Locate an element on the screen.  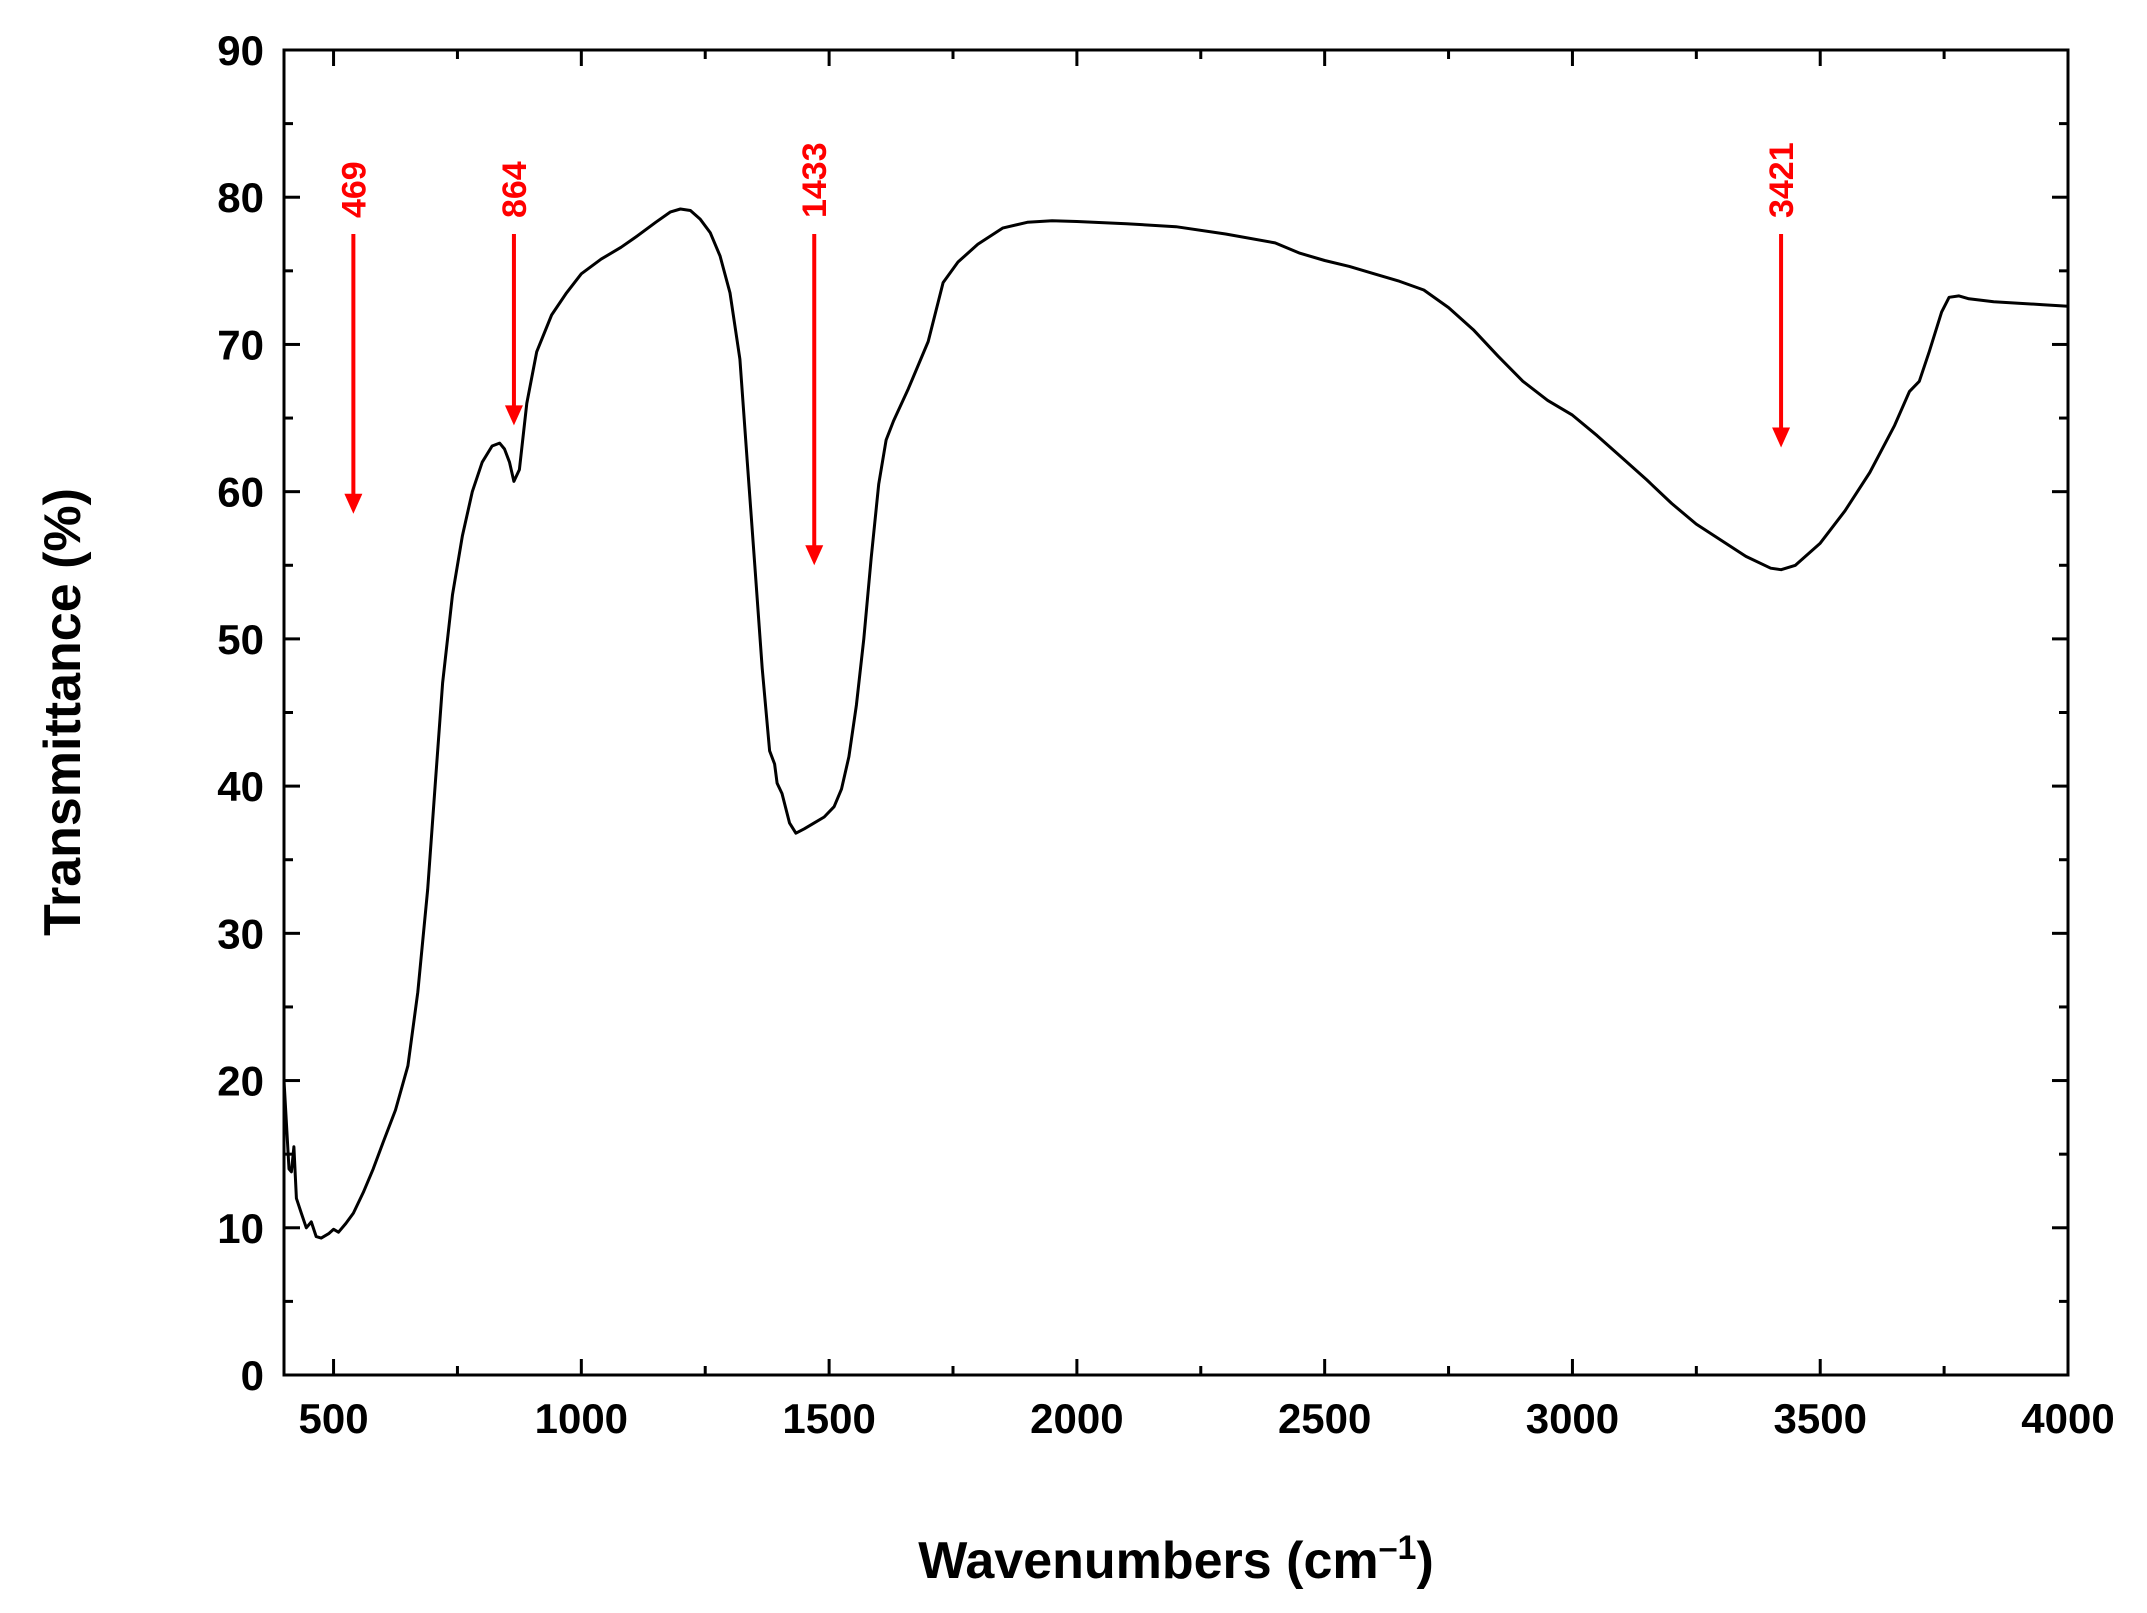
x-tick-label: 1000 is located at coordinates (581, 1418).